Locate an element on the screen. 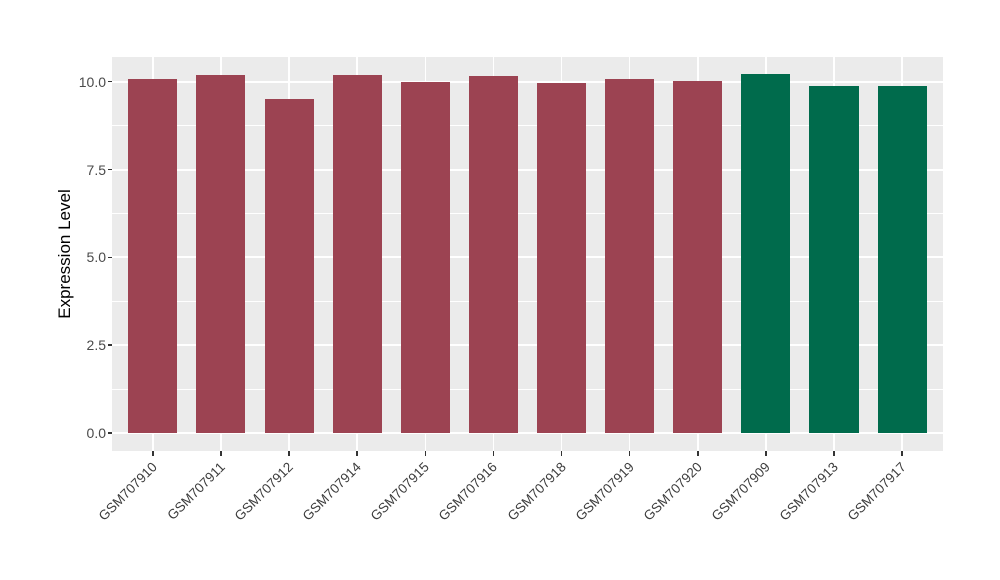  y-tick-label: 10.0 is located at coordinates (92, 81).